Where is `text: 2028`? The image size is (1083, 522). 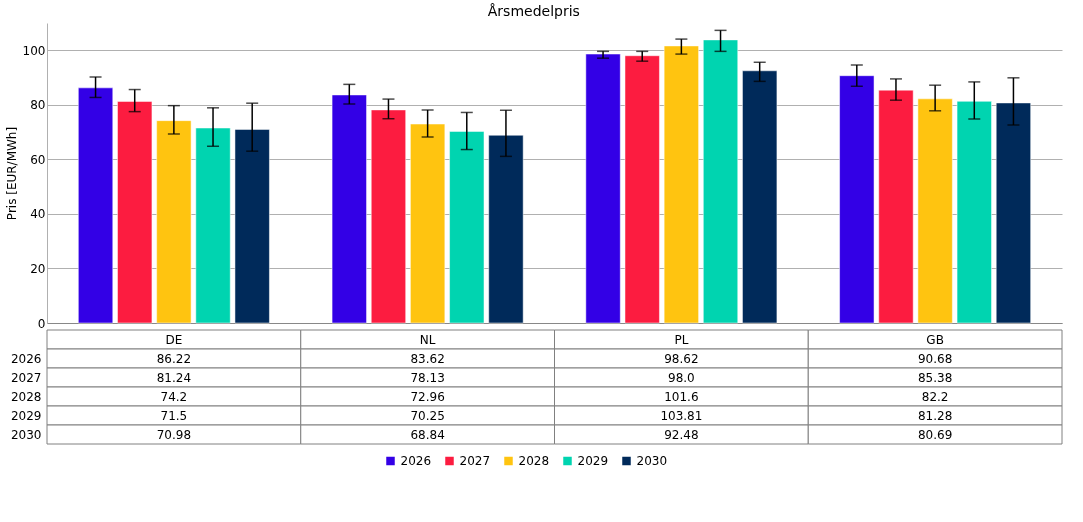
text: 2028 is located at coordinates (26, 396).